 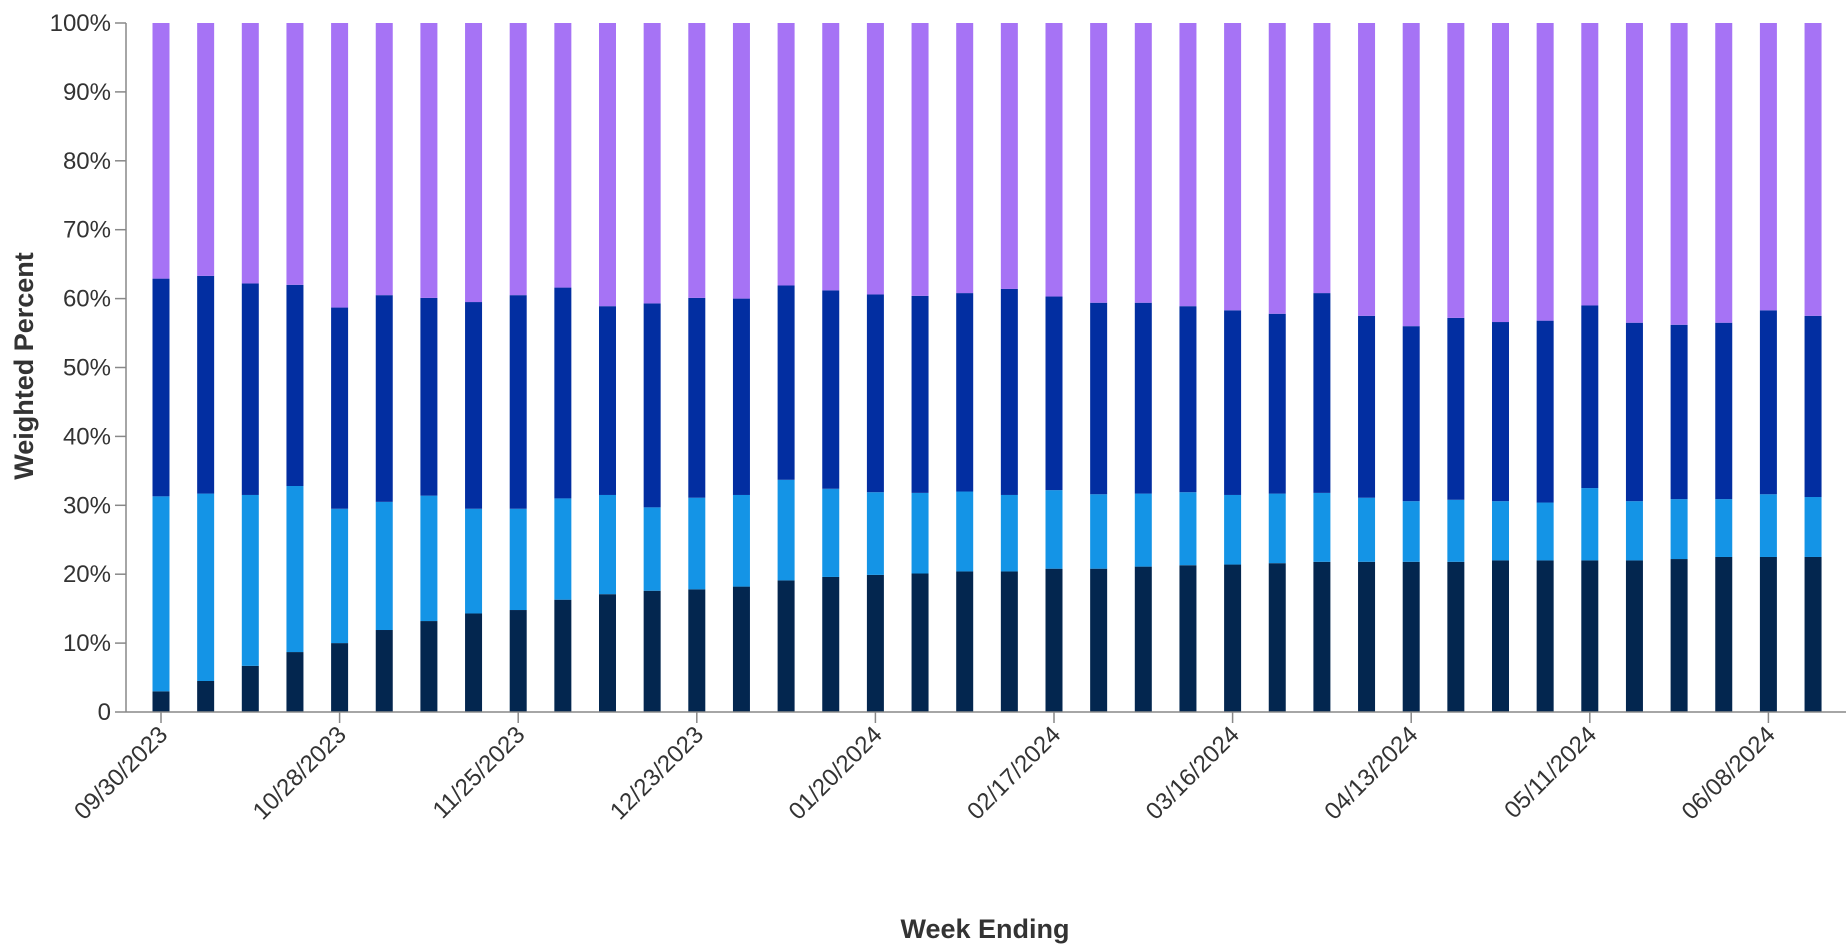 What do you see at coordinates (1550, 772) in the screenshot?
I see `x-tick-label: 05/11/2024` at bounding box center [1550, 772].